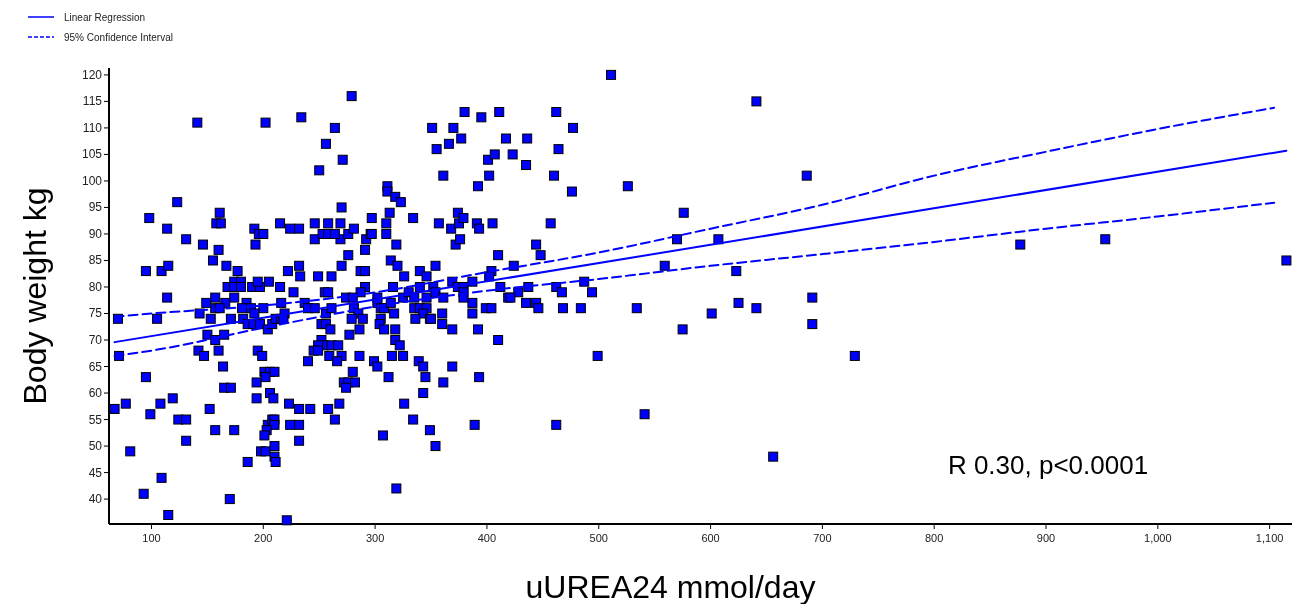  I want to click on y-tick-label: 60, so click(95, 393).